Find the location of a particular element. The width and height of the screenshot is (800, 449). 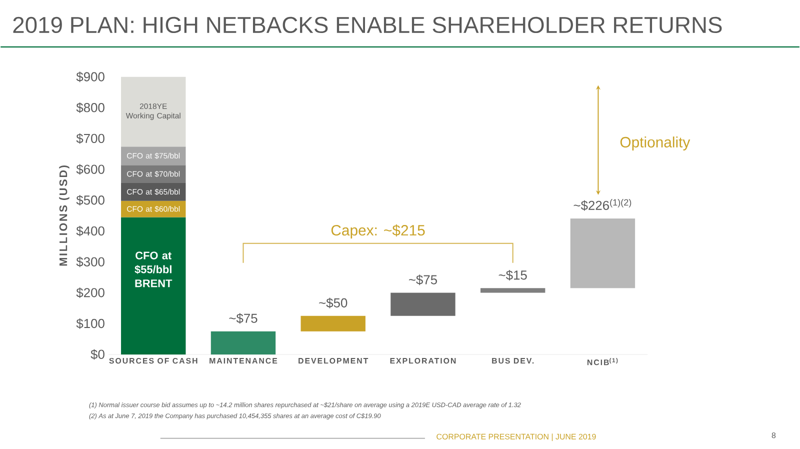

chart-title: 2019 PLAN: HIGH NETBACKS ENABLE SHAREHOLDER RETURNS is located at coordinates (367, 24).